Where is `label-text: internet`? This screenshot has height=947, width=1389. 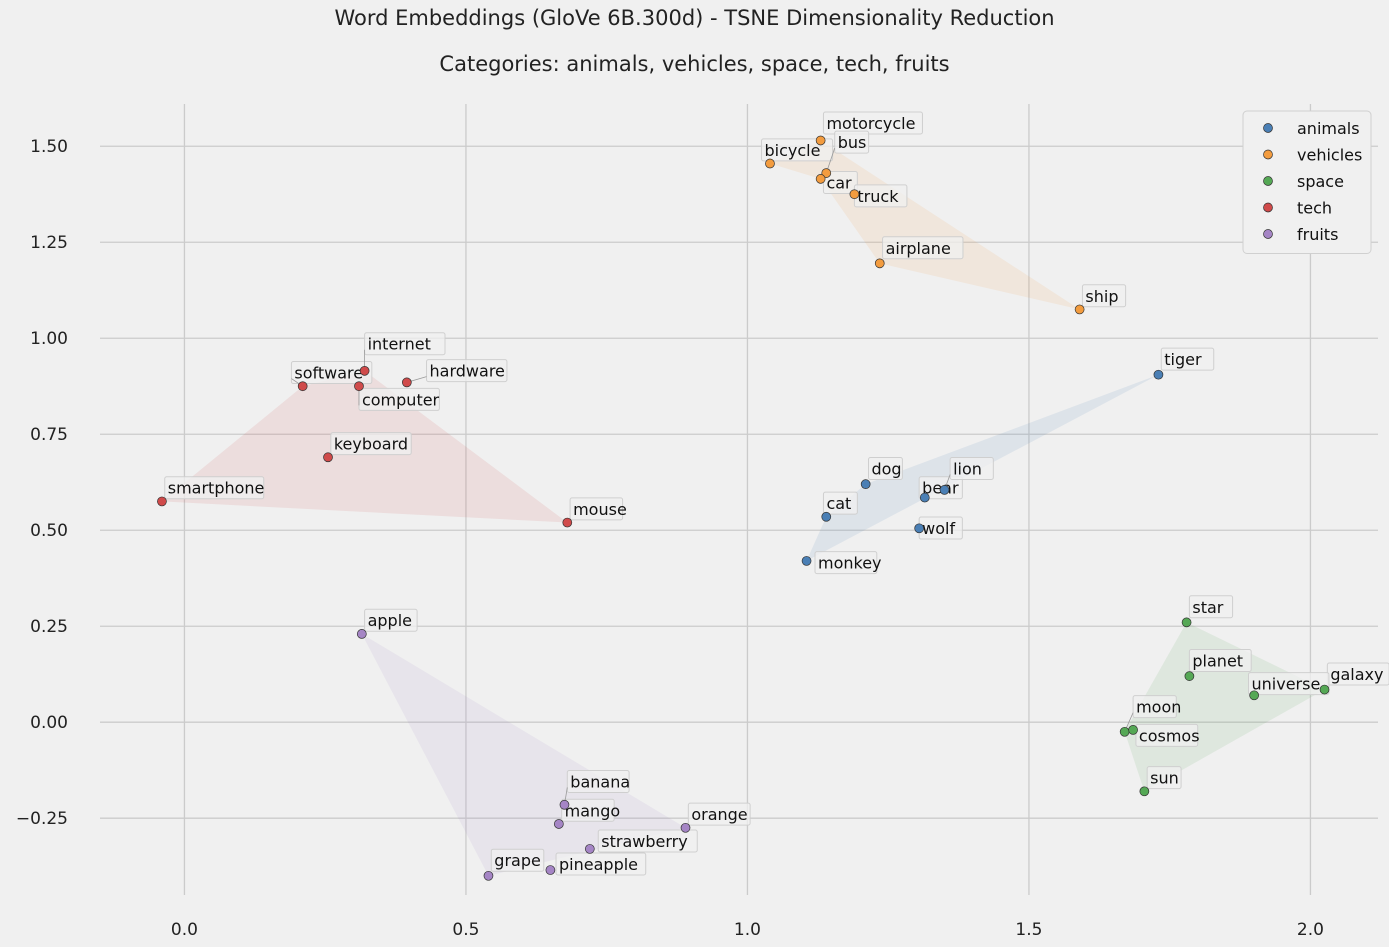
label-text: internet is located at coordinates (399, 344).